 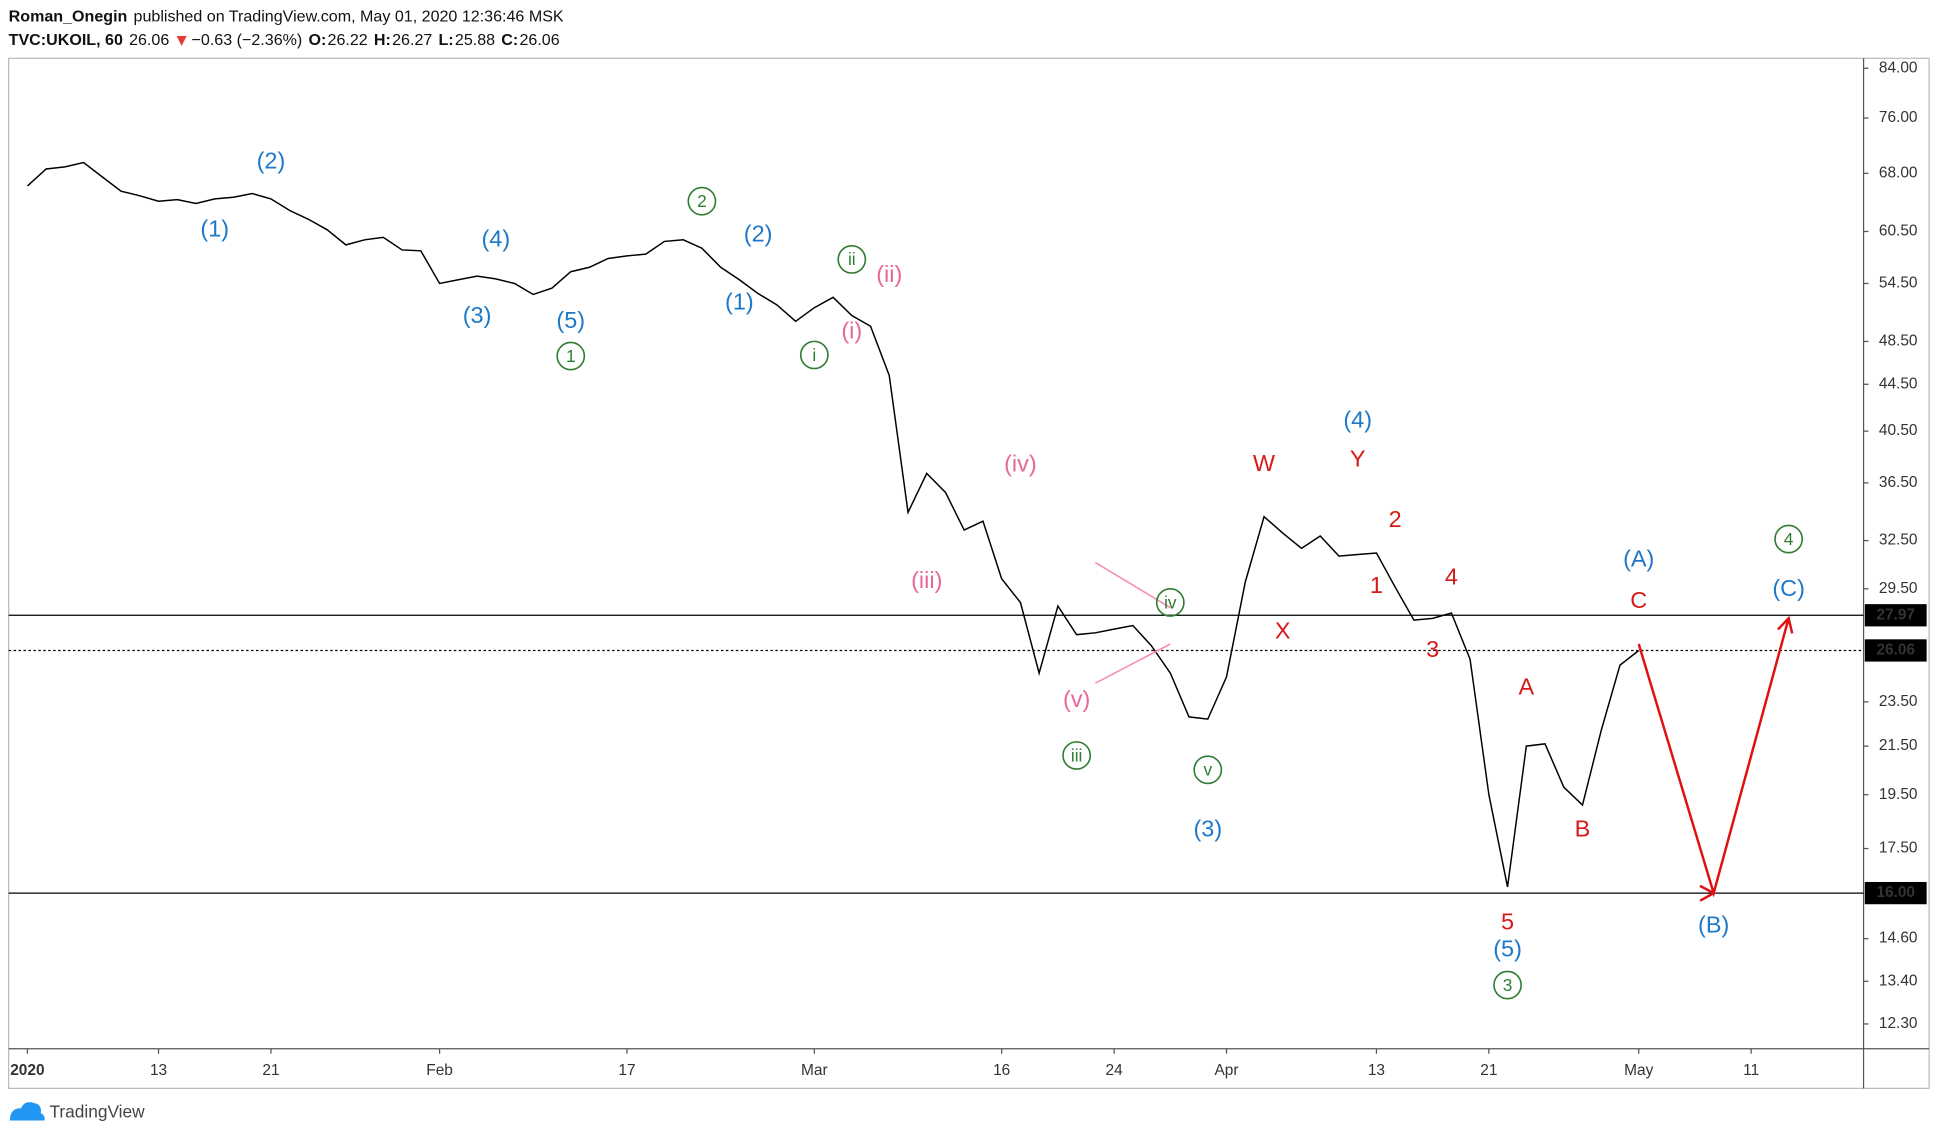 What do you see at coordinates (1283, 630) in the screenshot?
I see `wave-label: X` at bounding box center [1283, 630].